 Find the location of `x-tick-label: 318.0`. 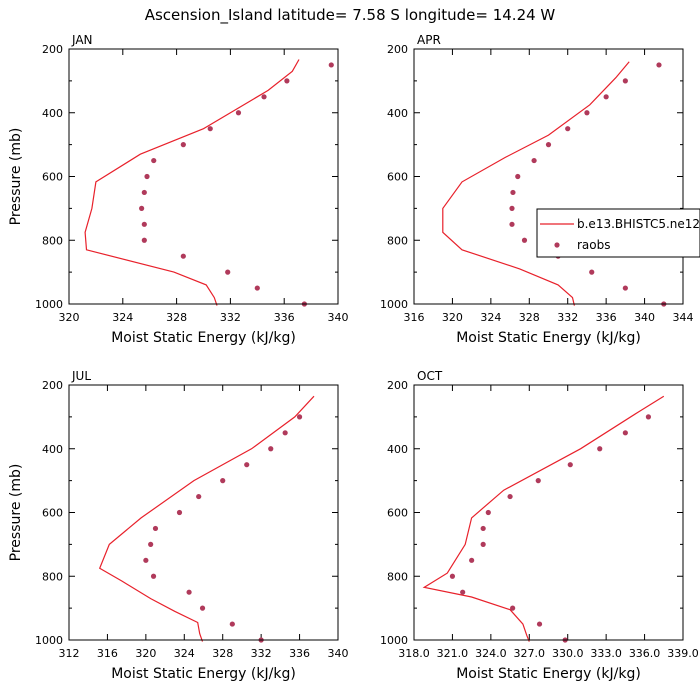

x-tick-label: 318.0 is located at coordinates (414, 653).